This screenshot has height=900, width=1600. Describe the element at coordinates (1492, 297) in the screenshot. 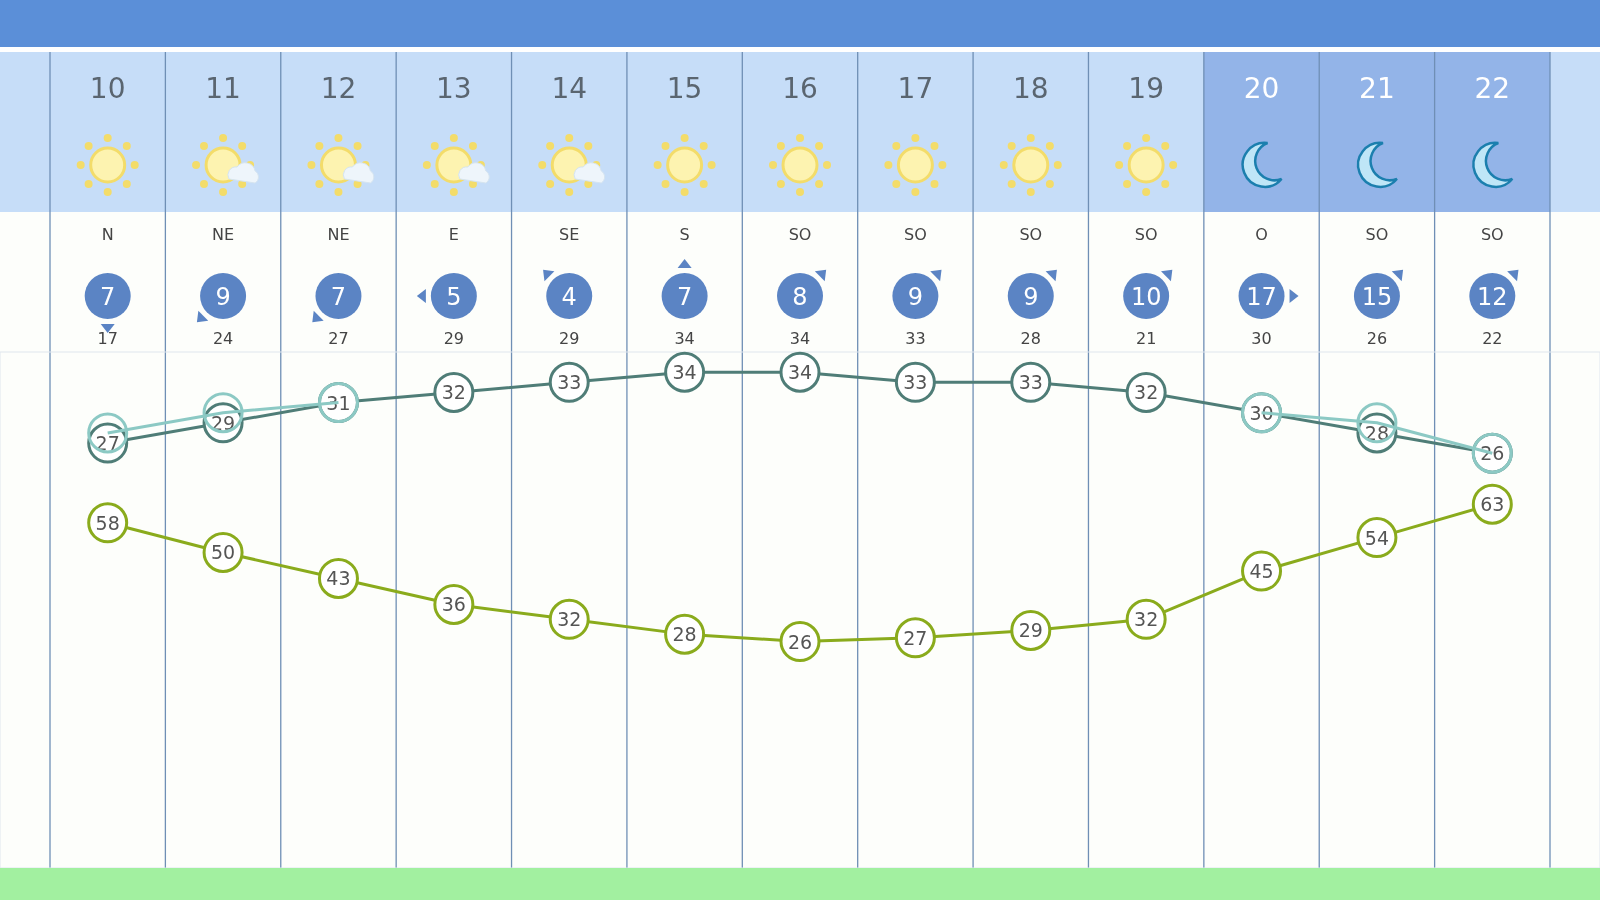

I see `text: 12` at that location.